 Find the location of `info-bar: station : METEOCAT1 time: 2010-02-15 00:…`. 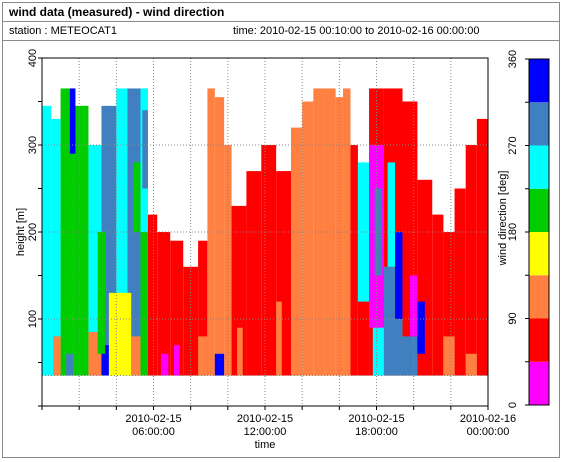

info-bar: station : METEOCAT1 time: 2010-02-15 00:… is located at coordinates (281, 31).